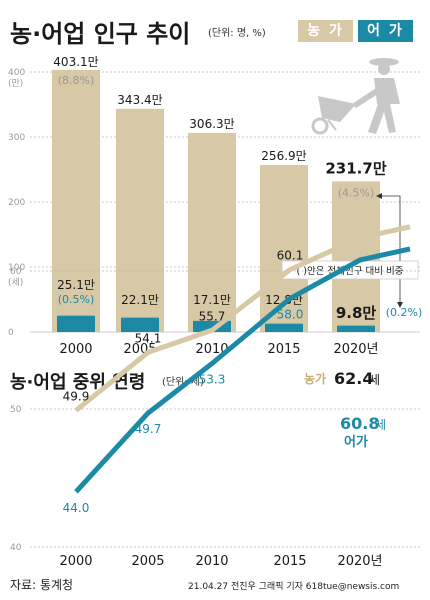 The height and width of the screenshot is (600, 430). What do you see at coordinates (11, 333) in the screenshot?
I see `y-tick-label: 0` at bounding box center [11, 333].